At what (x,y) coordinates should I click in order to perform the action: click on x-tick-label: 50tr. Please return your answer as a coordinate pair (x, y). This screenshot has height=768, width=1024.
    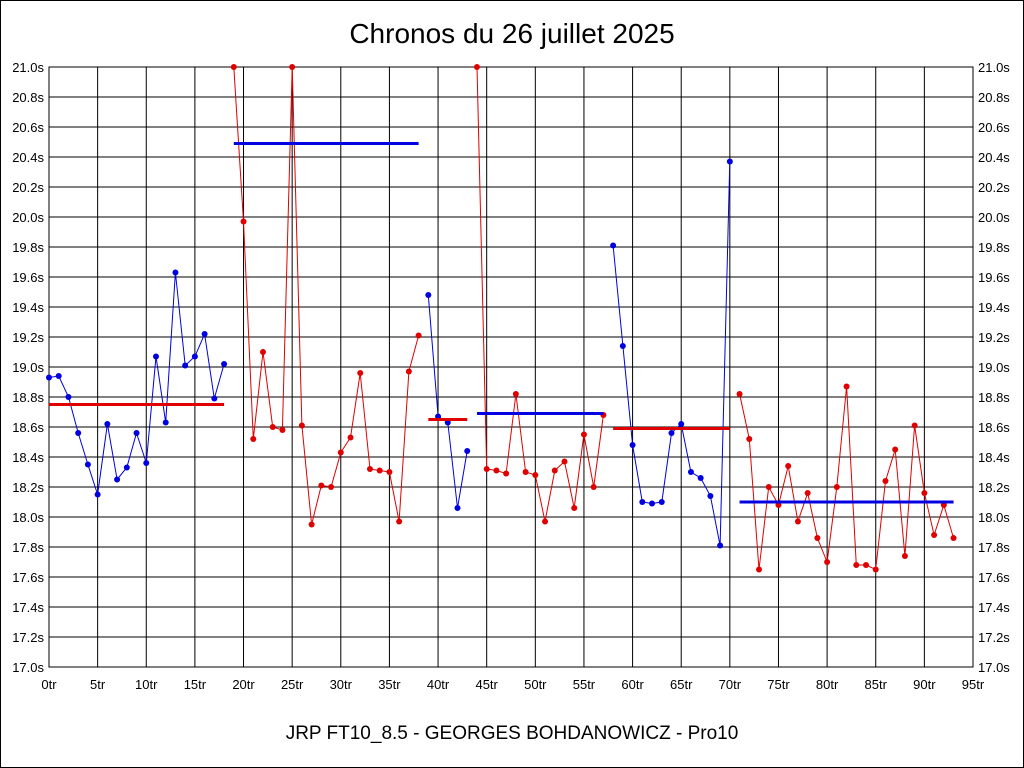
    Looking at the image, I should click on (535, 684).